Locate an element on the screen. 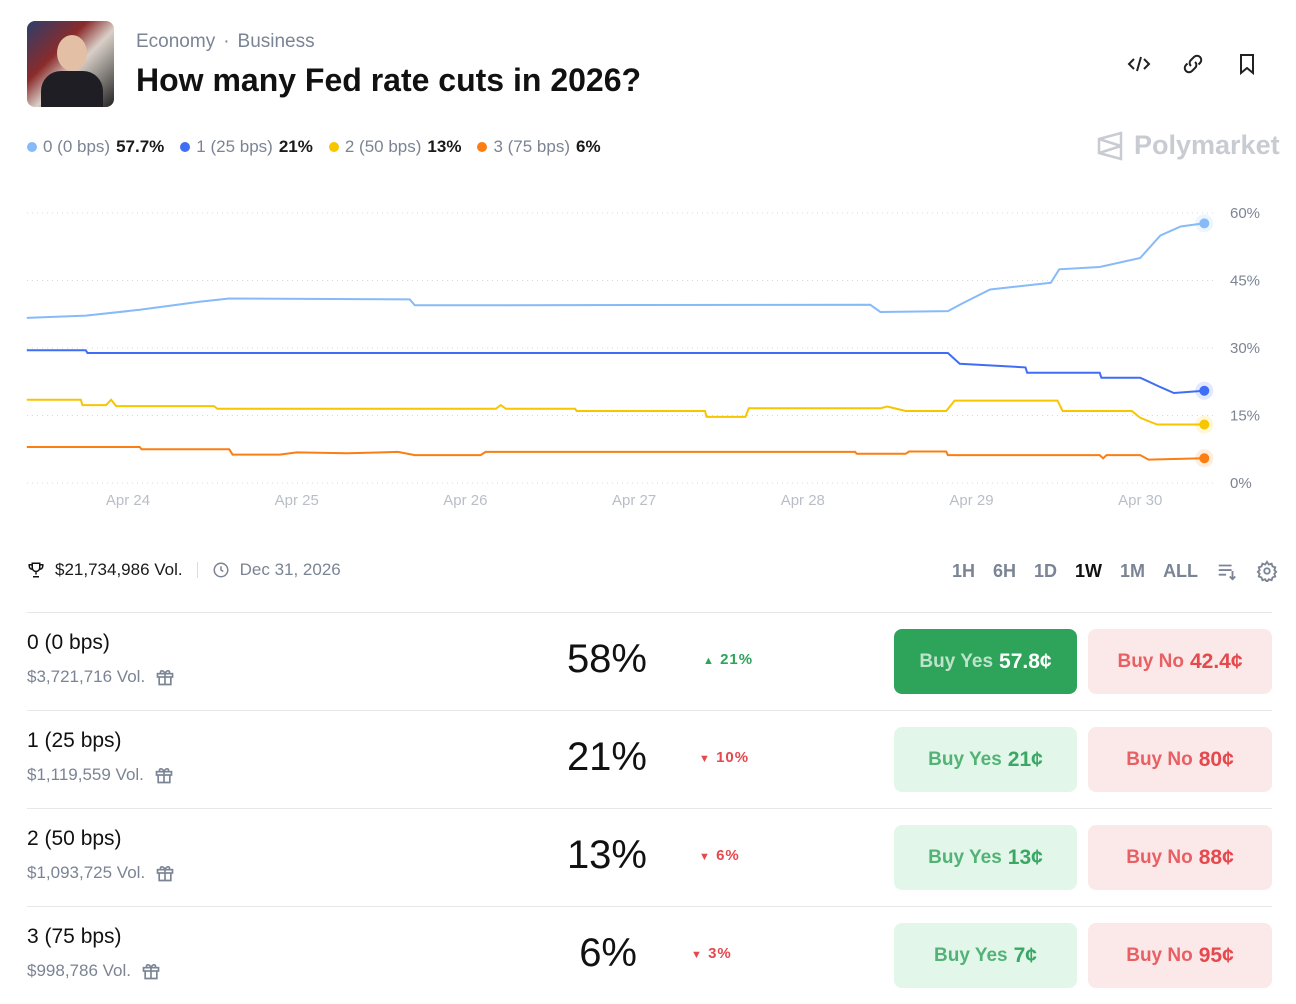 This screenshot has width=1296, height=1004. buy-yes-button: Buy Yes 21¢ is located at coordinates (985, 759).